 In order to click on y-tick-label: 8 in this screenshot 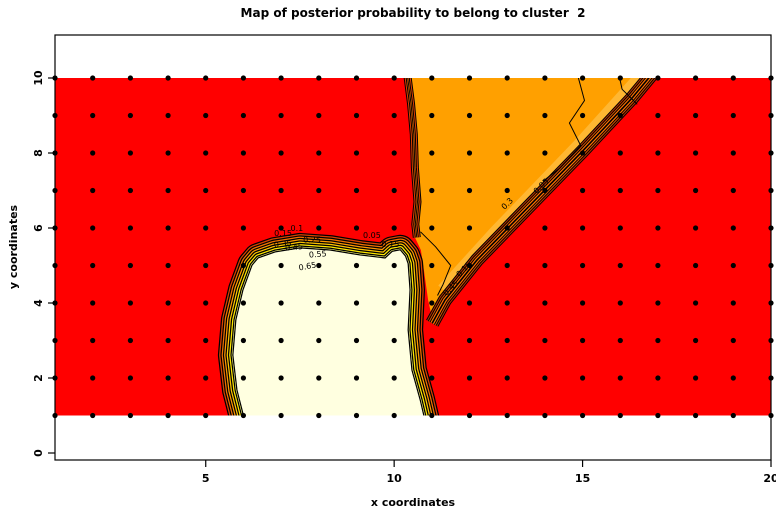, I will do `click(38, 153)`.